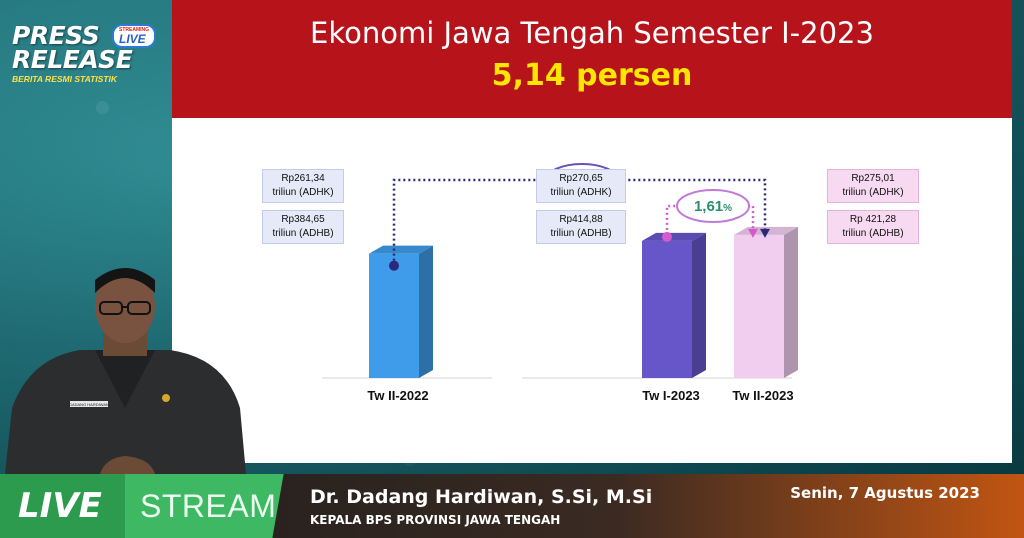 Image resolution: width=1024 pixels, height=538 pixels. I want to click on live-label: LIVE, so click(62, 506).